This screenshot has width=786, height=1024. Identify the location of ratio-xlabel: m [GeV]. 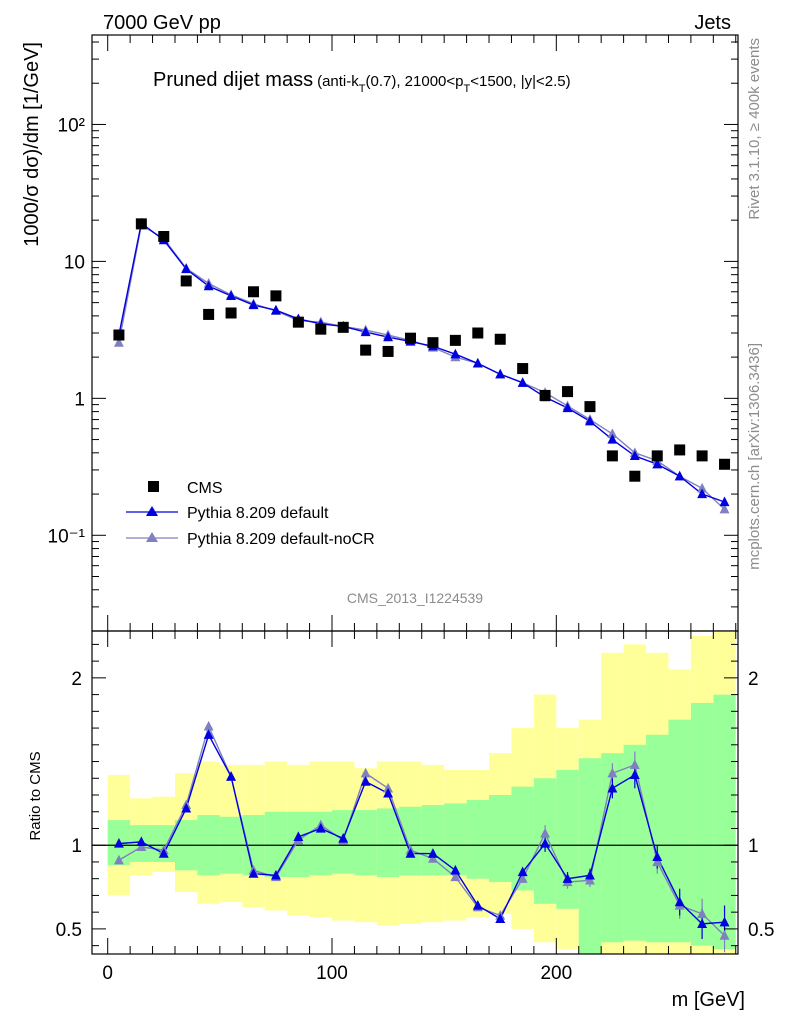
(708, 1000).